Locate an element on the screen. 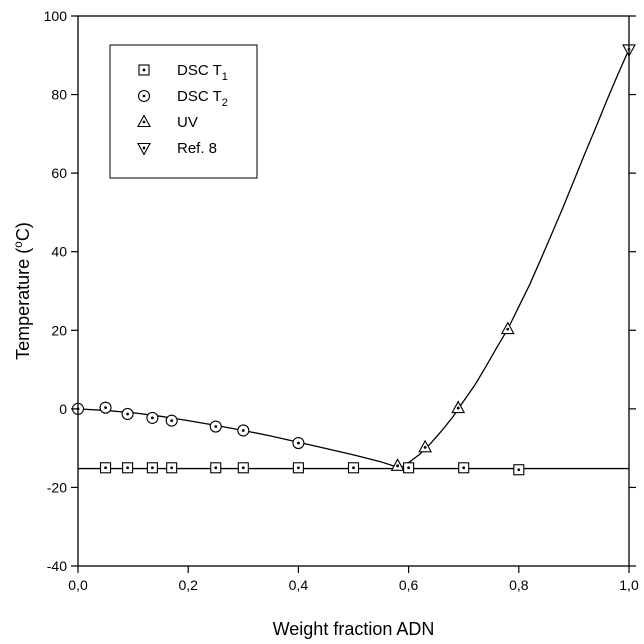  y-tick-label: 100 is located at coordinates (56, 16).